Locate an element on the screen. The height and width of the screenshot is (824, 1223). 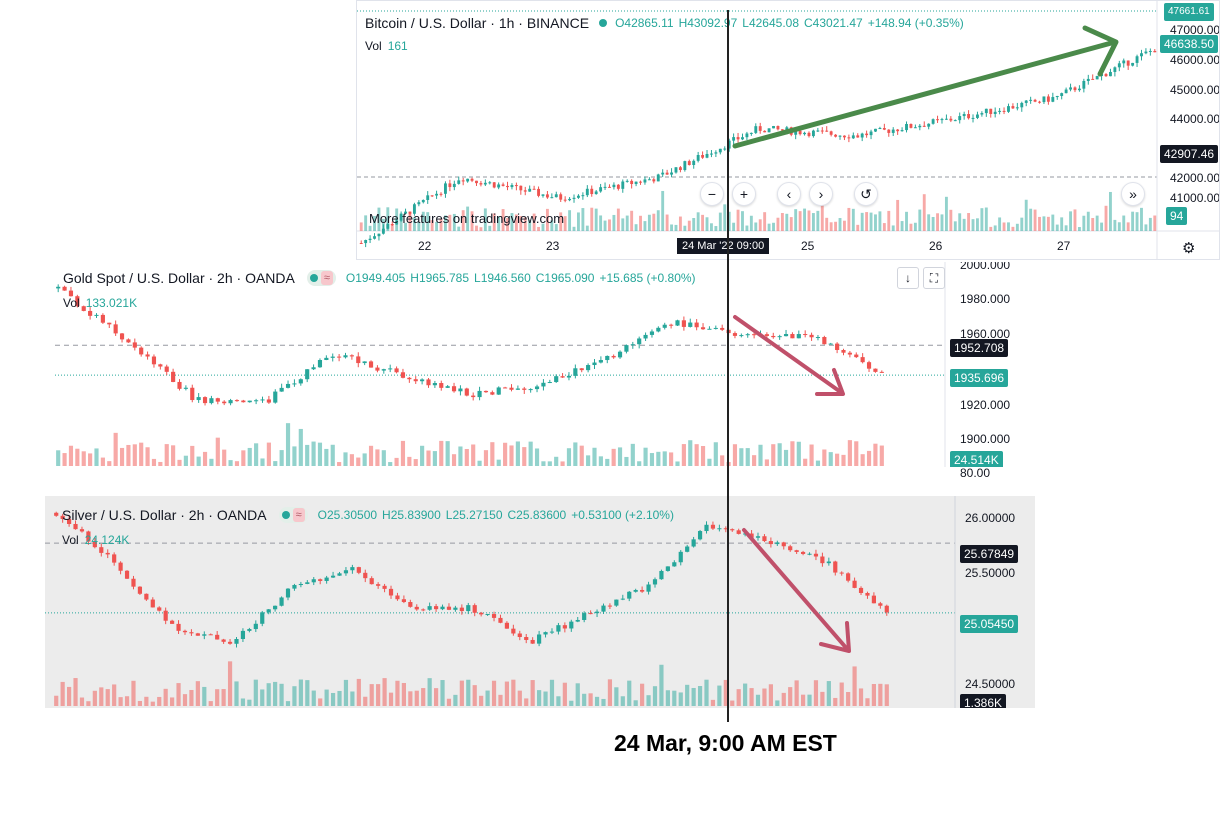
tradingview-watermark: More features on tradingview.com is located at coordinates (467, 218).